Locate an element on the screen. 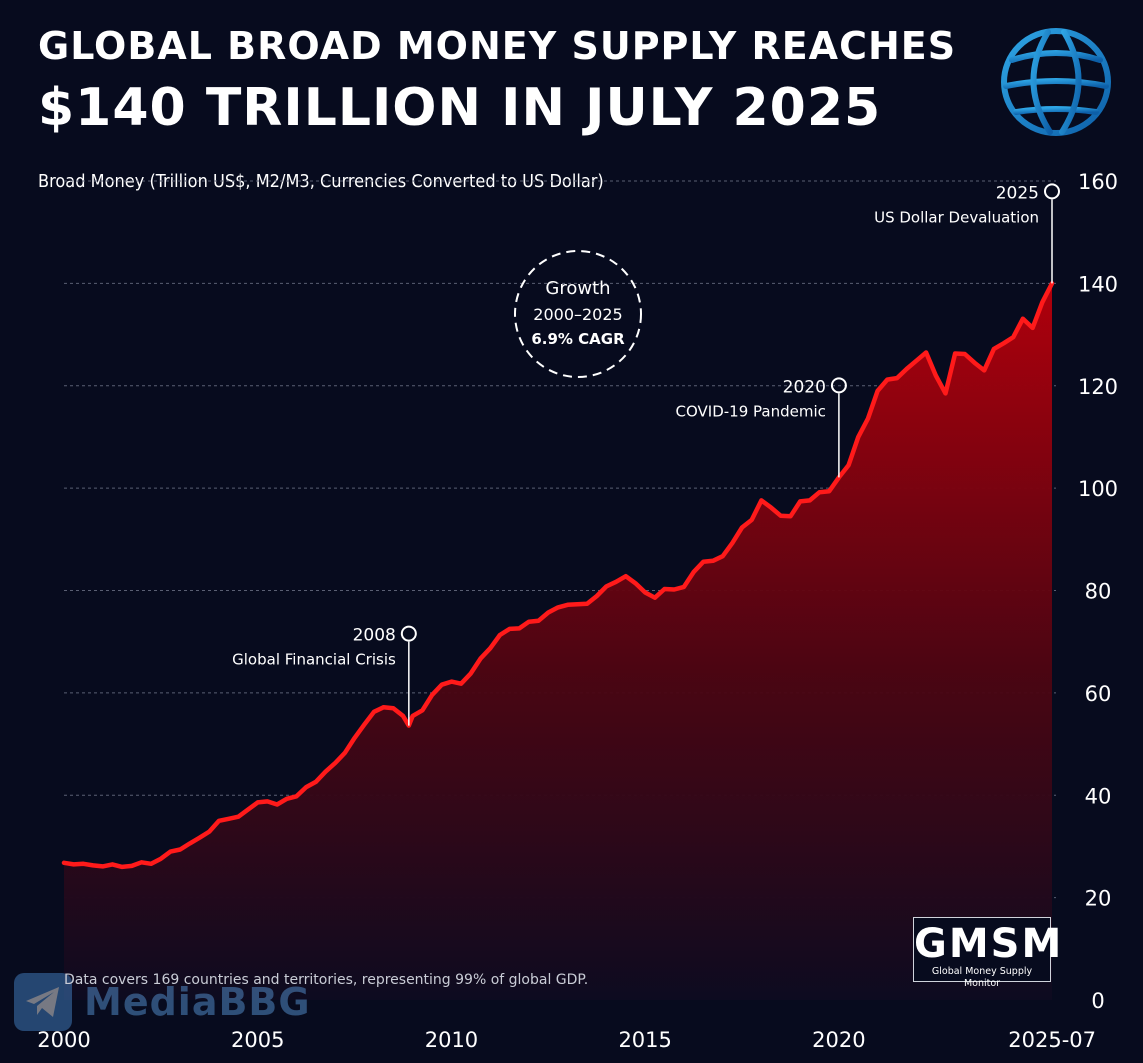  growth-badge-ring is located at coordinates (578, 314).